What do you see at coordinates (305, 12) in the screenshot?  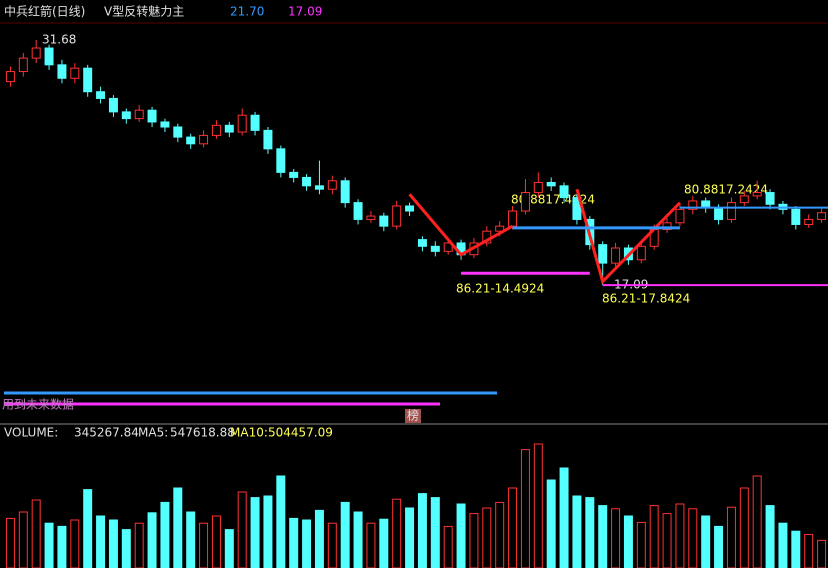 I see `level-label: 17.09` at bounding box center [305, 12].